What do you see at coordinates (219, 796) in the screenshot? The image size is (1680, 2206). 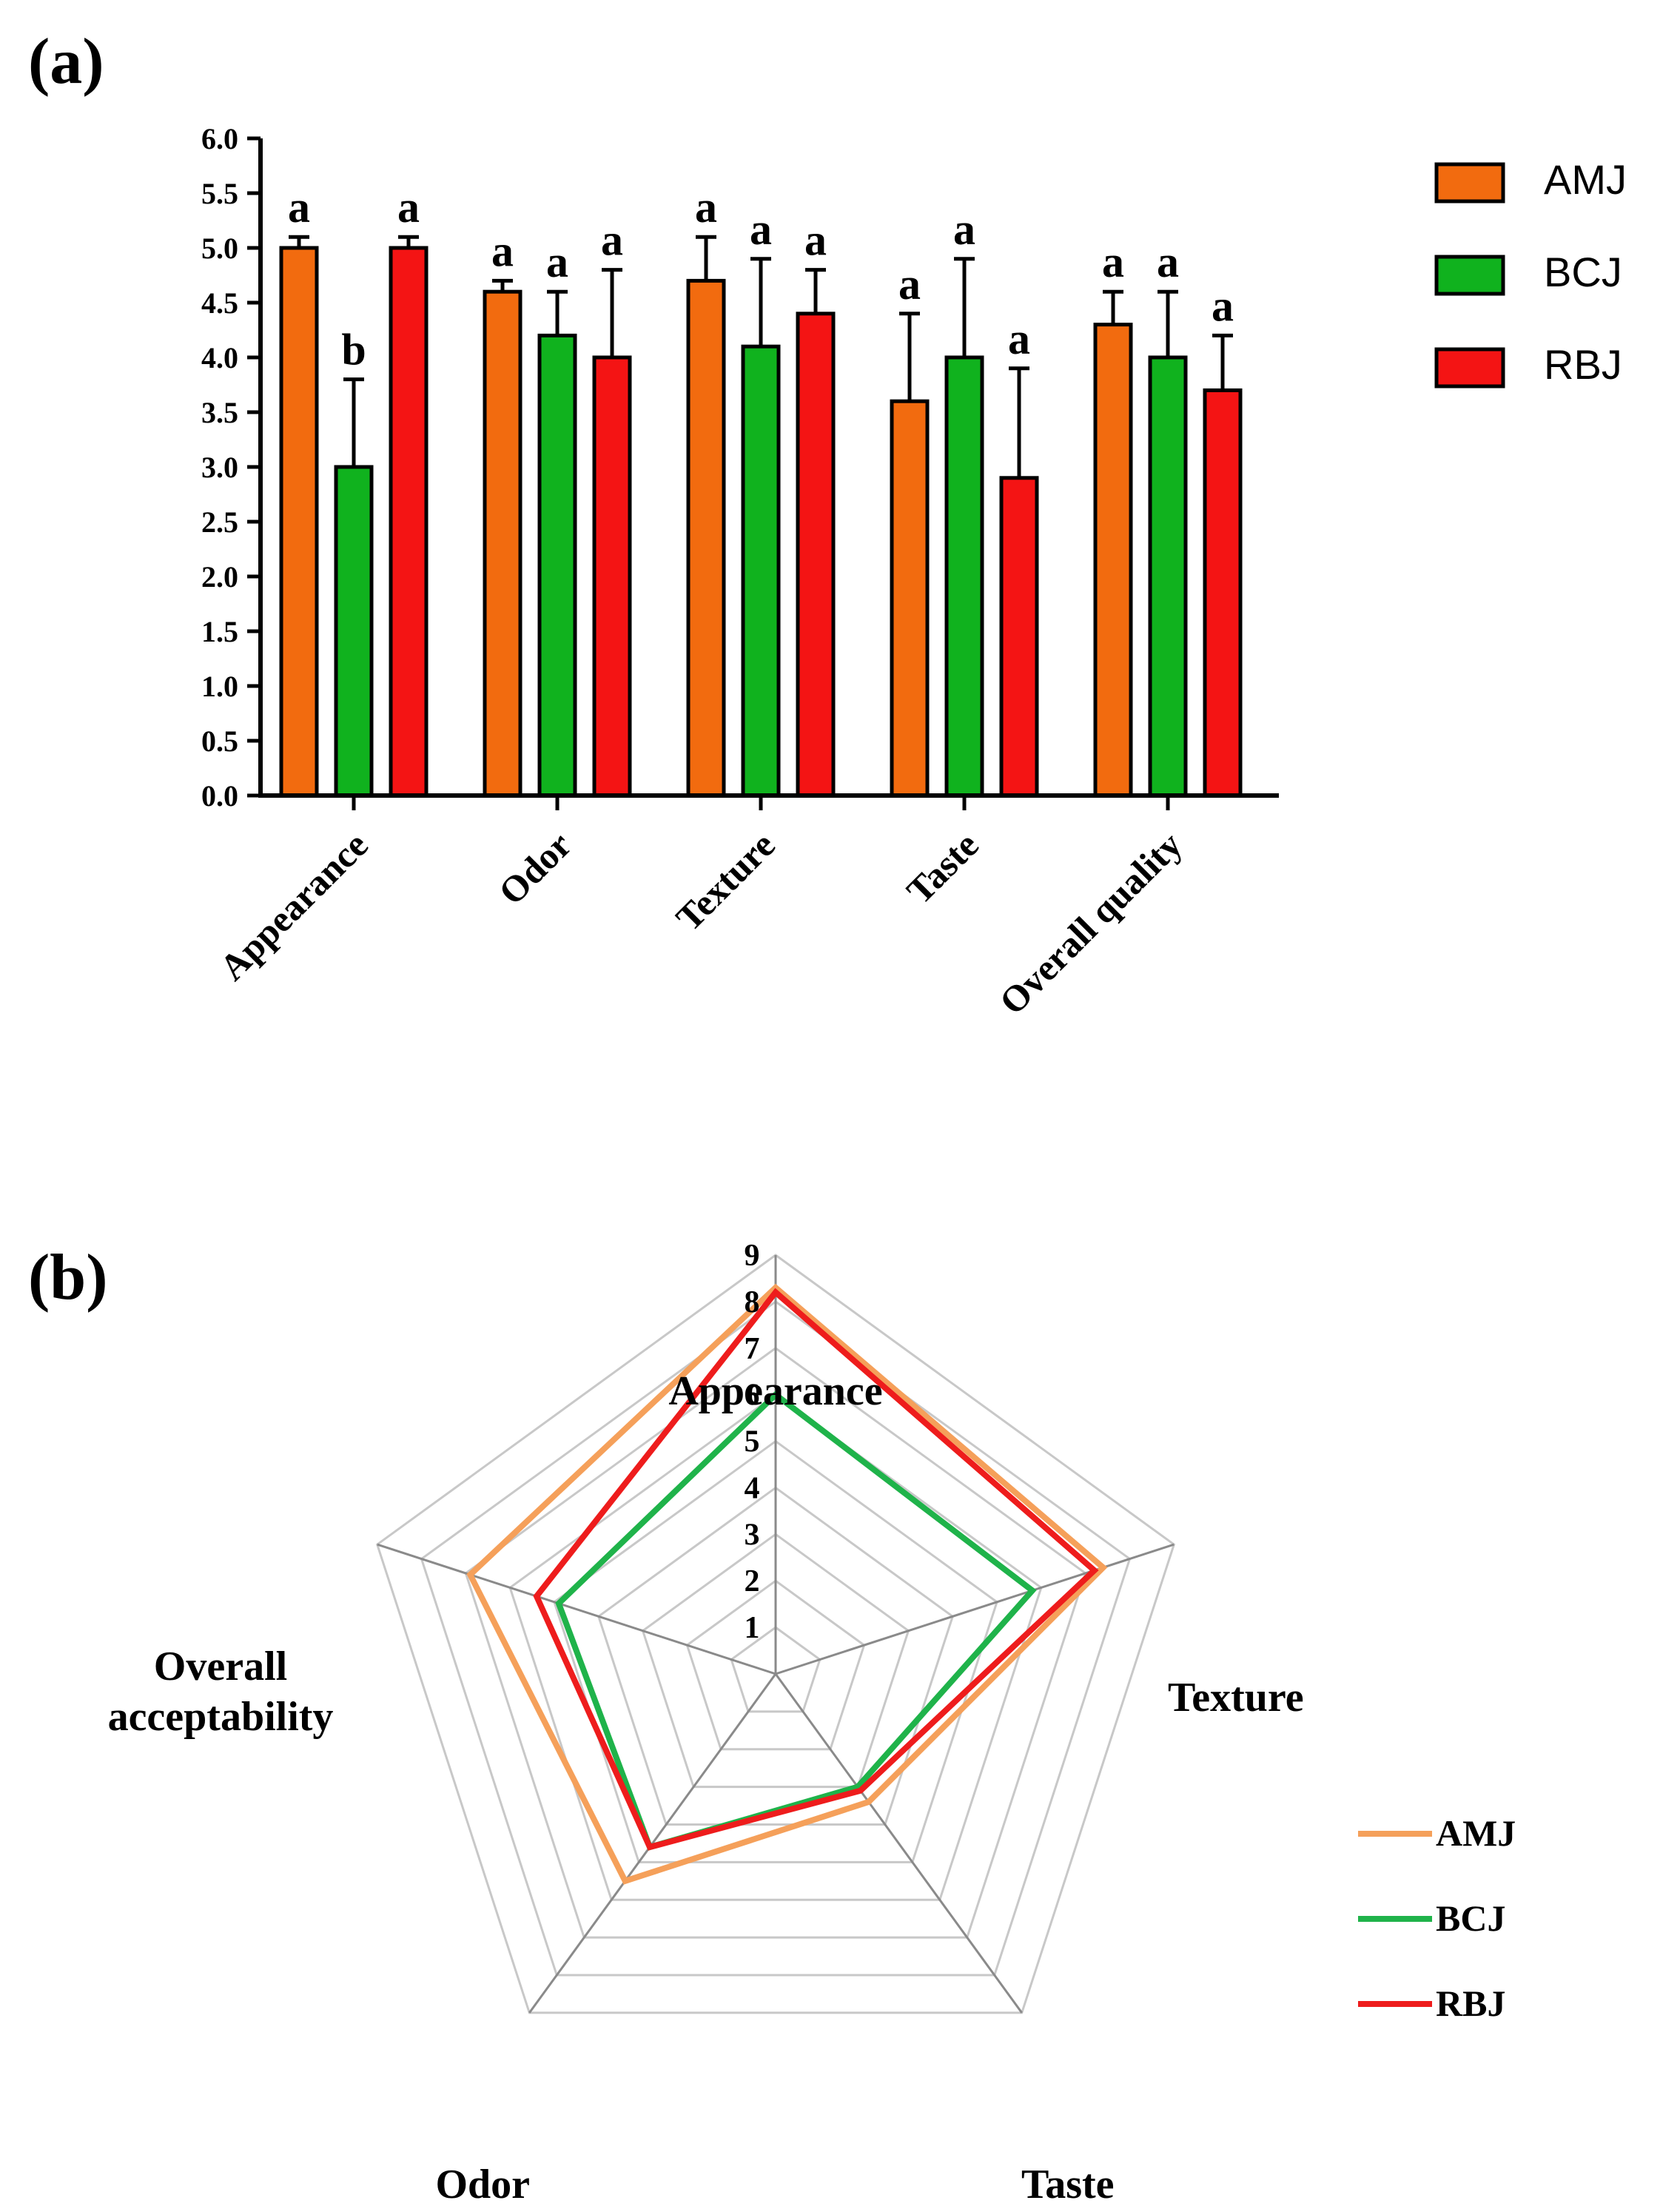 I see `bar-y-tick-label: 0.0` at bounding box center [219, 796].